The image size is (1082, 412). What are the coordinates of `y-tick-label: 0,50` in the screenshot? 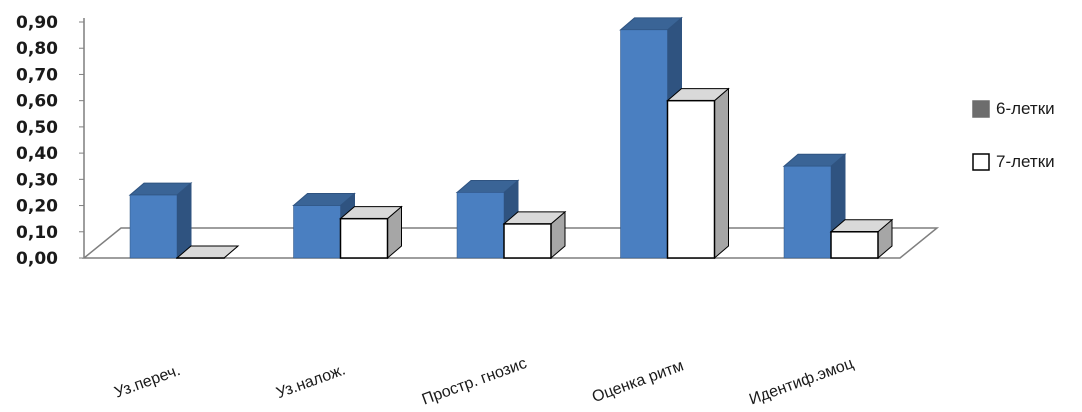 It's located at (37, 128).